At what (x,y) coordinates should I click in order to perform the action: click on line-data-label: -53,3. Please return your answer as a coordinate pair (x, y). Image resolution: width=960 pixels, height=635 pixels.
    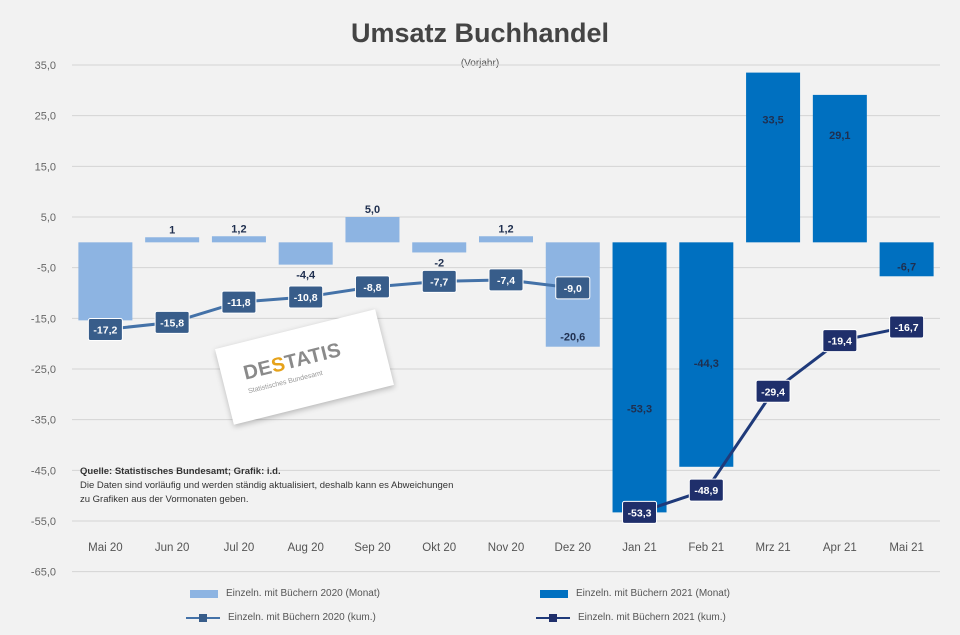
    Looking at the image, I should click on (640, 513).